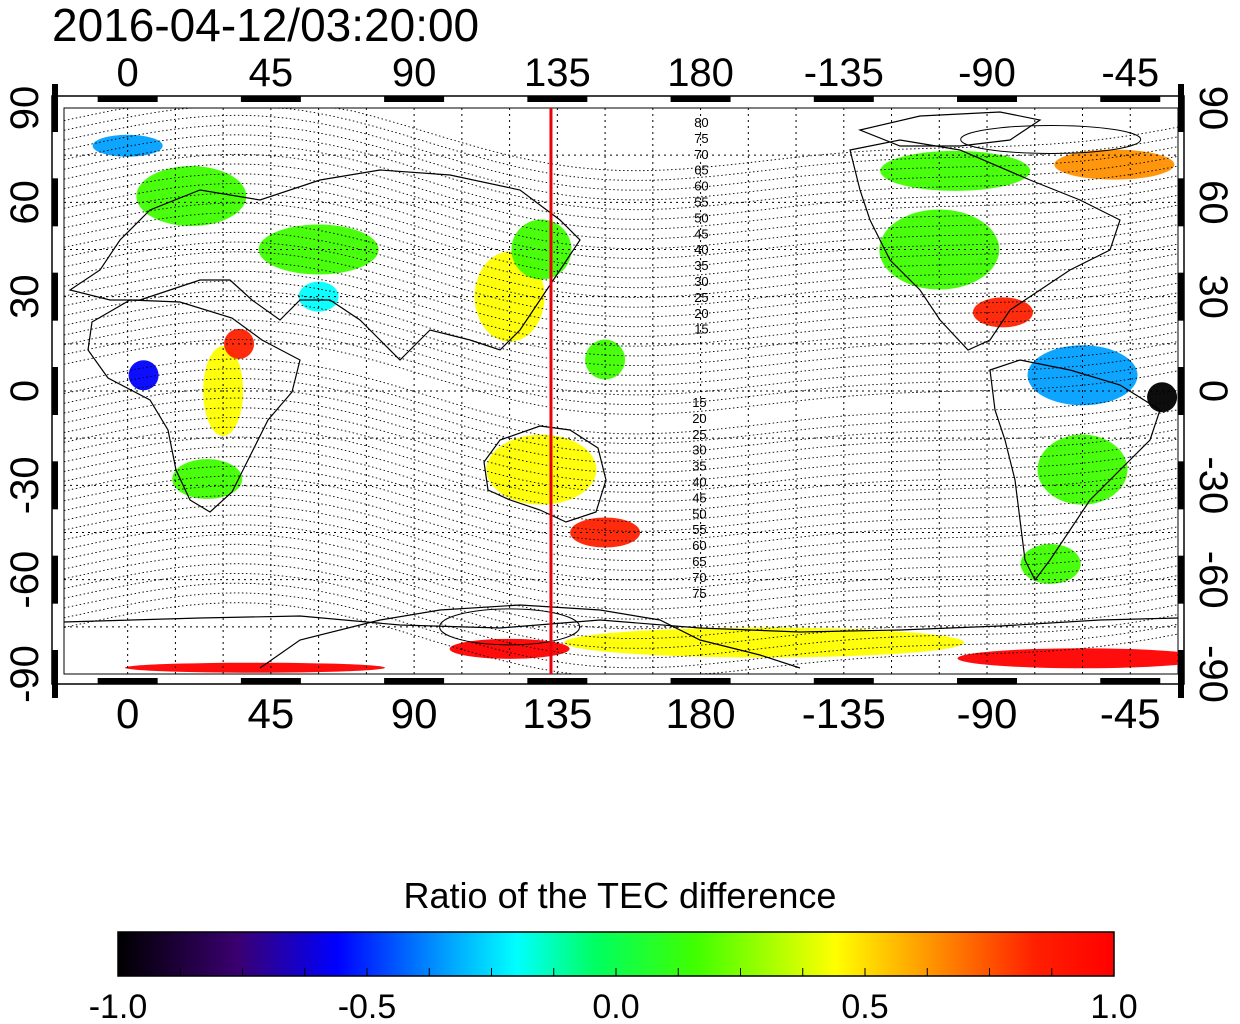 Image resolution: width=1240 pixels, height=1024 pixels. I want to click on y-tick-label-left: 90, so click(25, 108).